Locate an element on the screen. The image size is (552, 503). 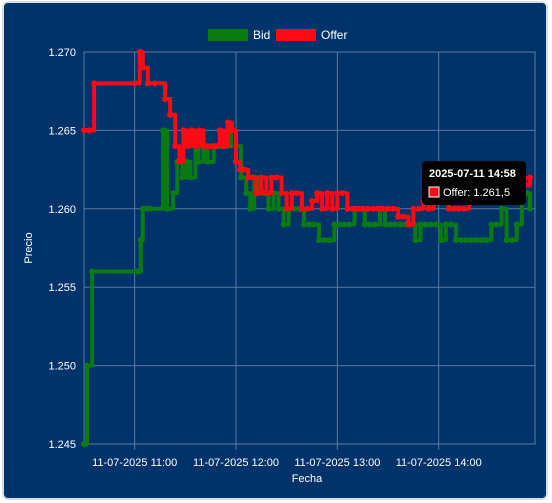
legend-item-bid: Bid is located at coordinates (239, 35).